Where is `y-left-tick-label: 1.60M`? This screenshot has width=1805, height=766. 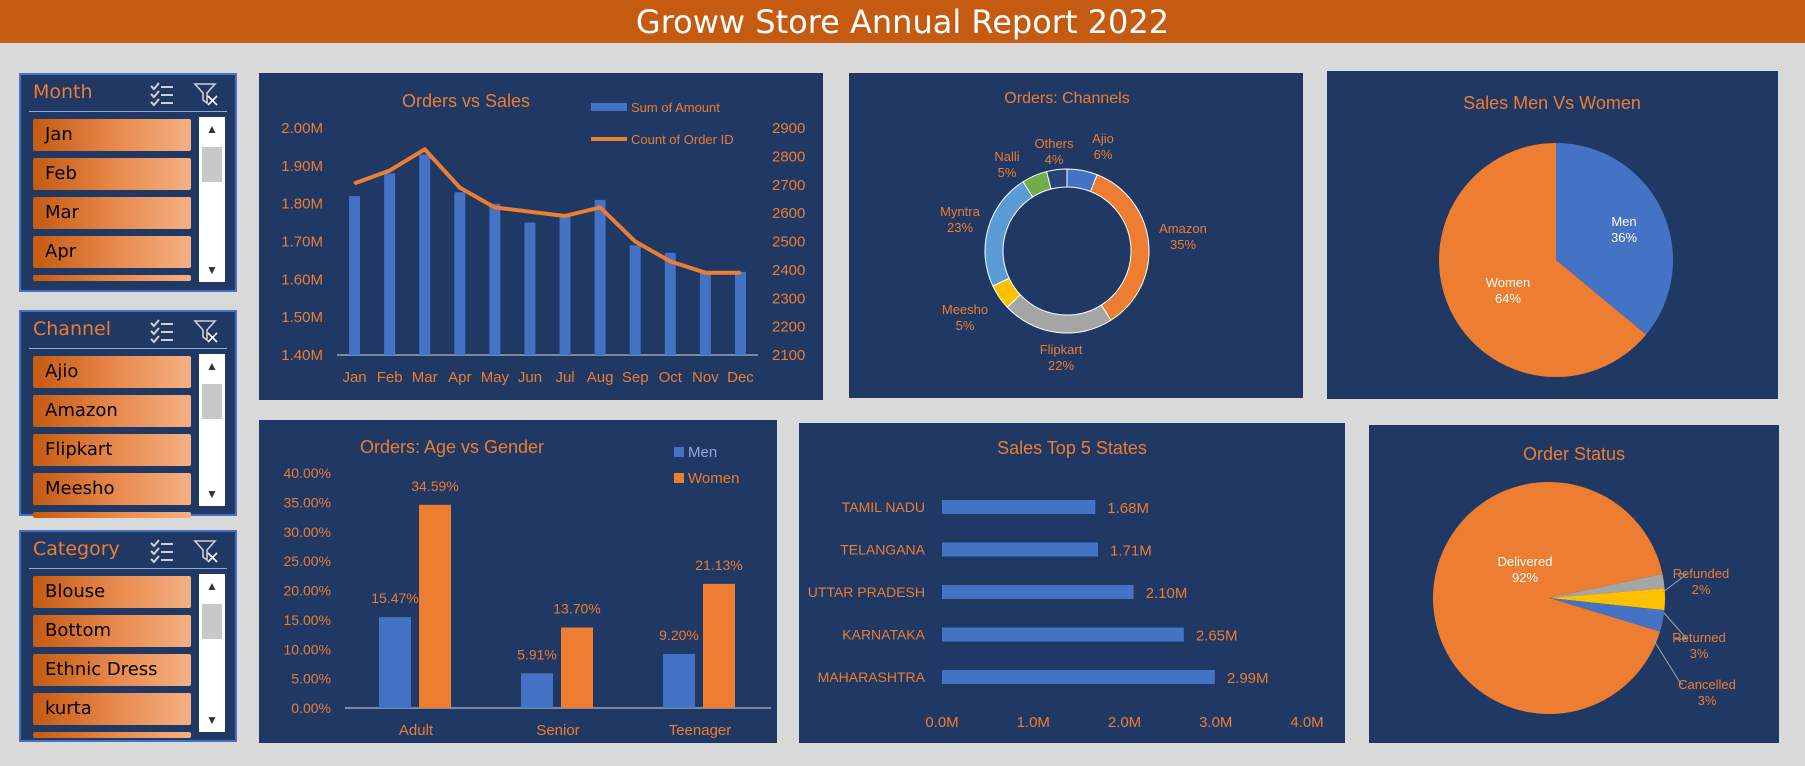 y-left-tick-label: 1.60M is located at coordinates (302, 279).